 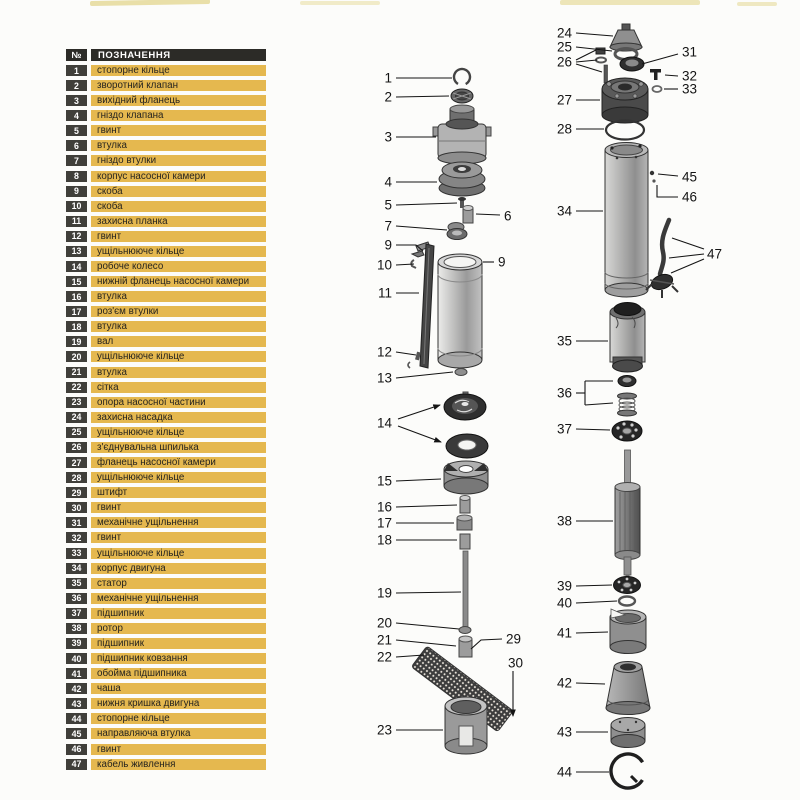 I want to click on callout-46: 46, so click(x=689, y=197).